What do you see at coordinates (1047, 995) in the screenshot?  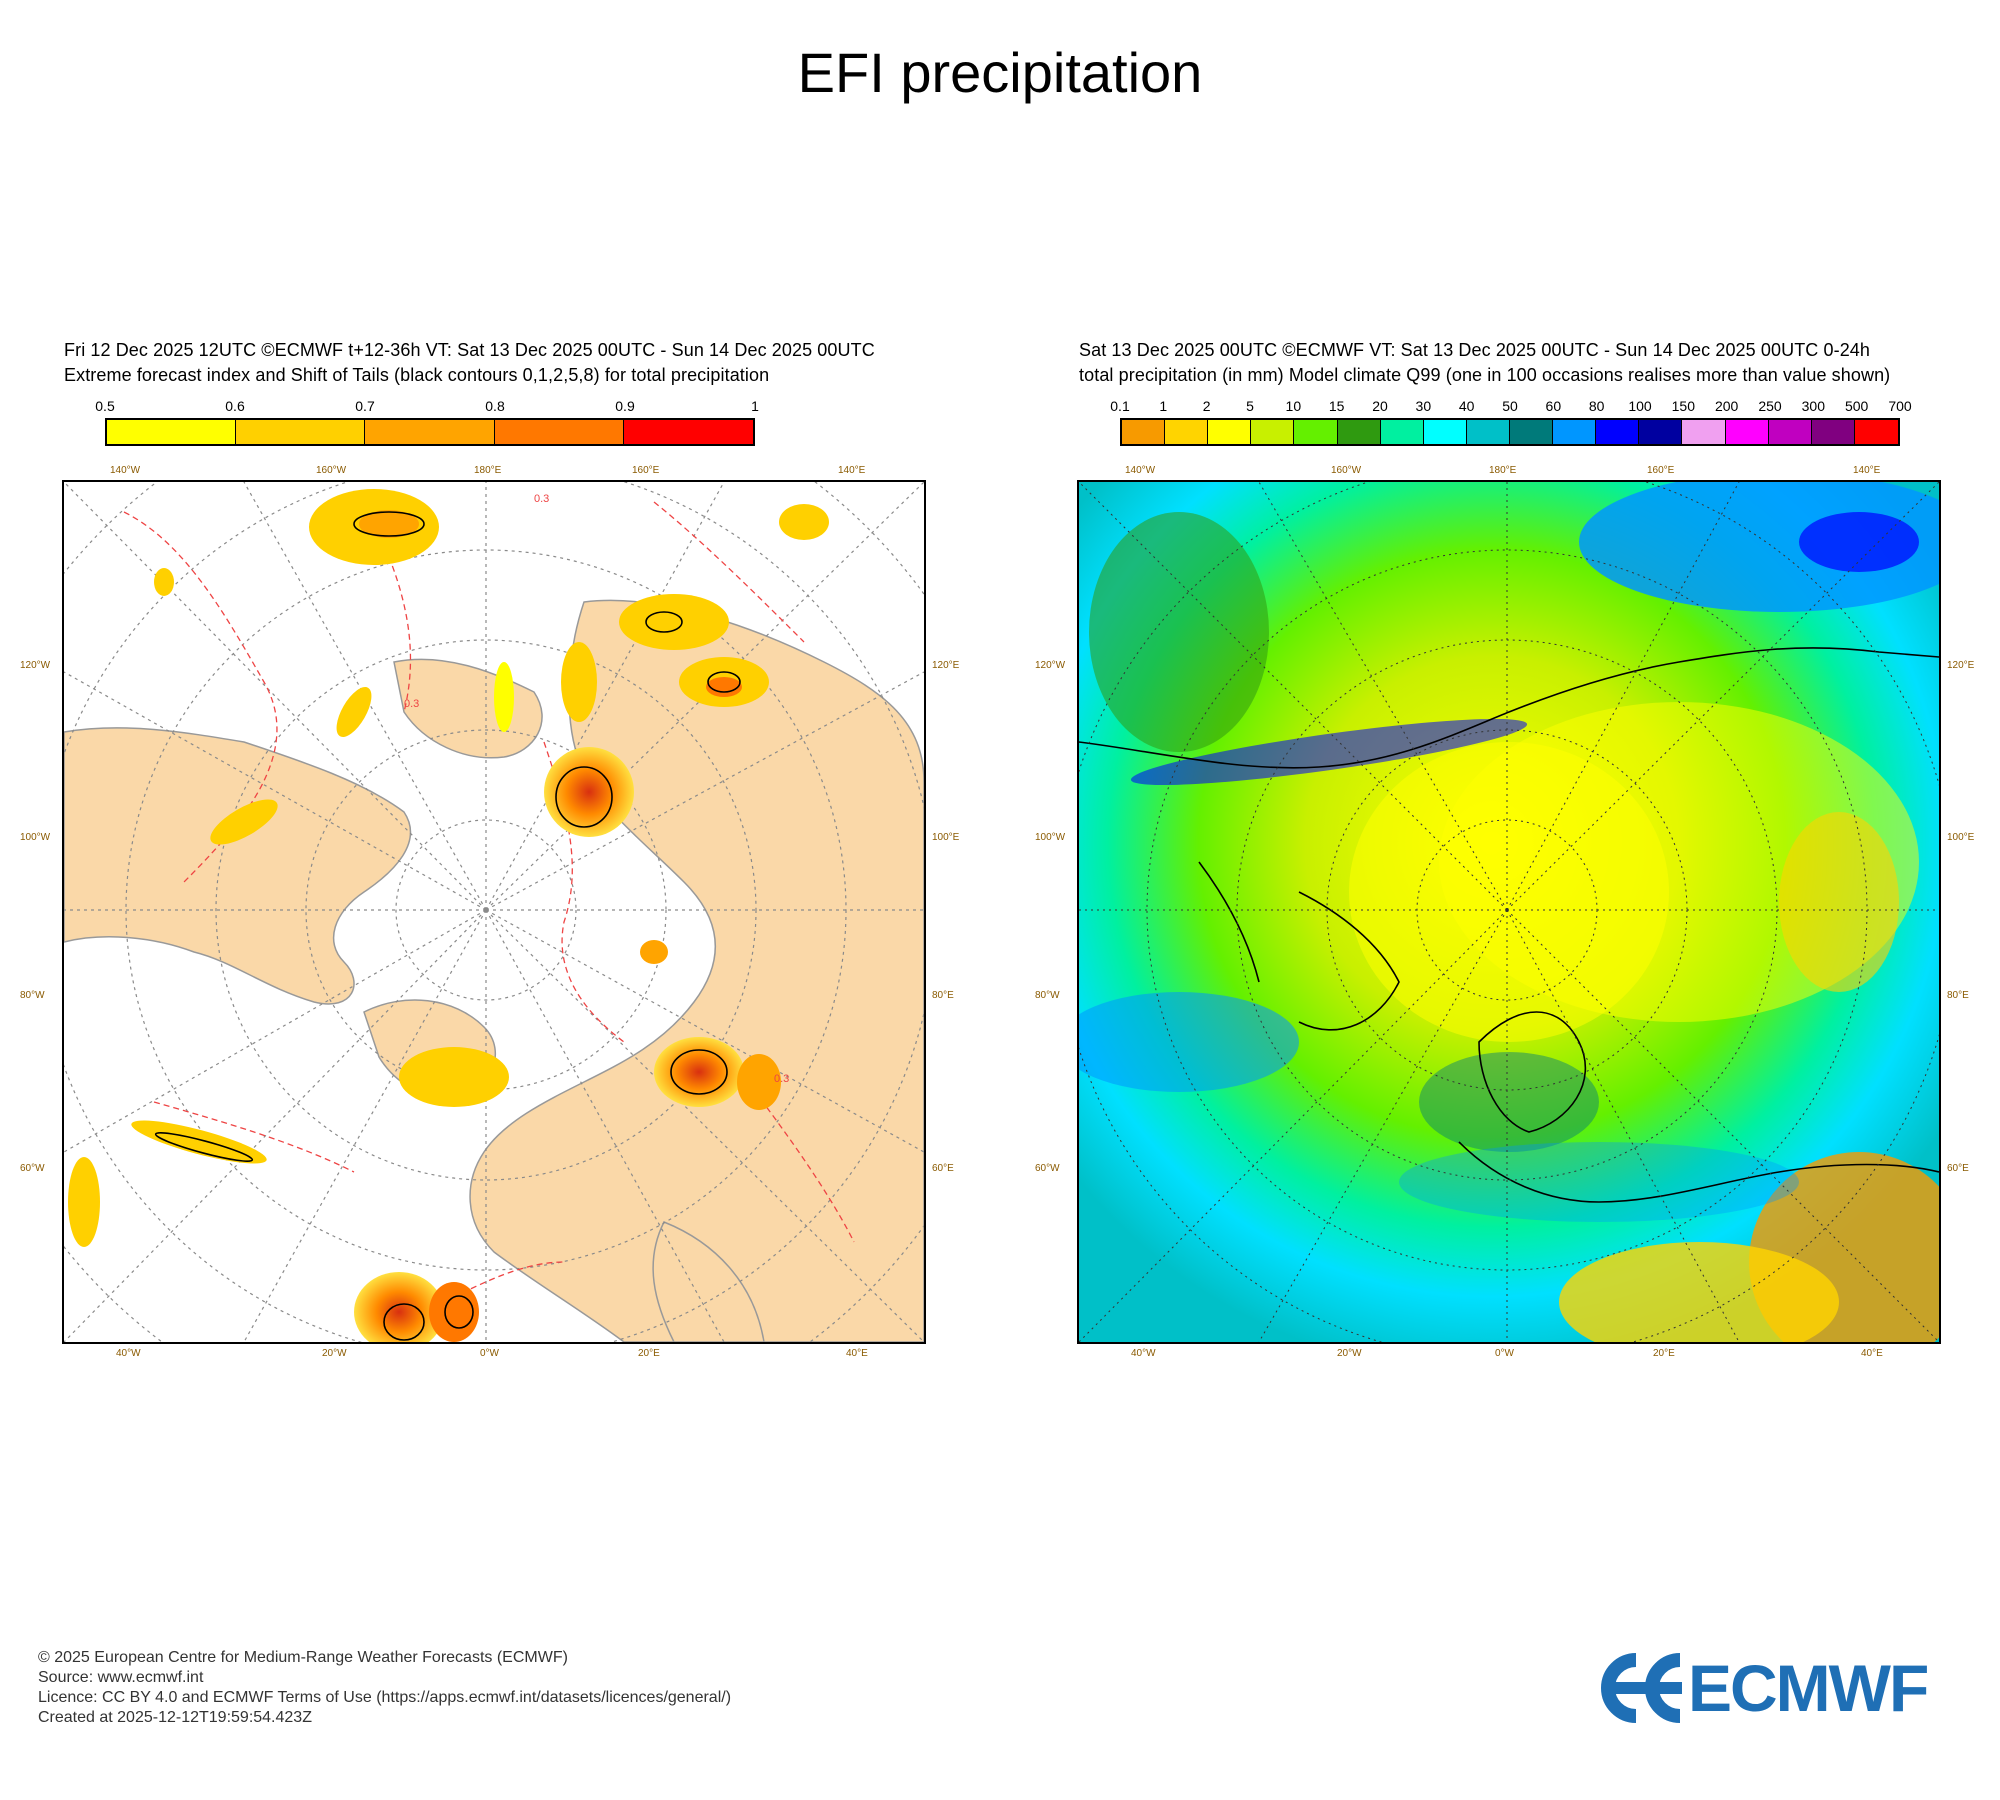 I see `map-tick-left: 80°W` at bounding box center [1047, 995].